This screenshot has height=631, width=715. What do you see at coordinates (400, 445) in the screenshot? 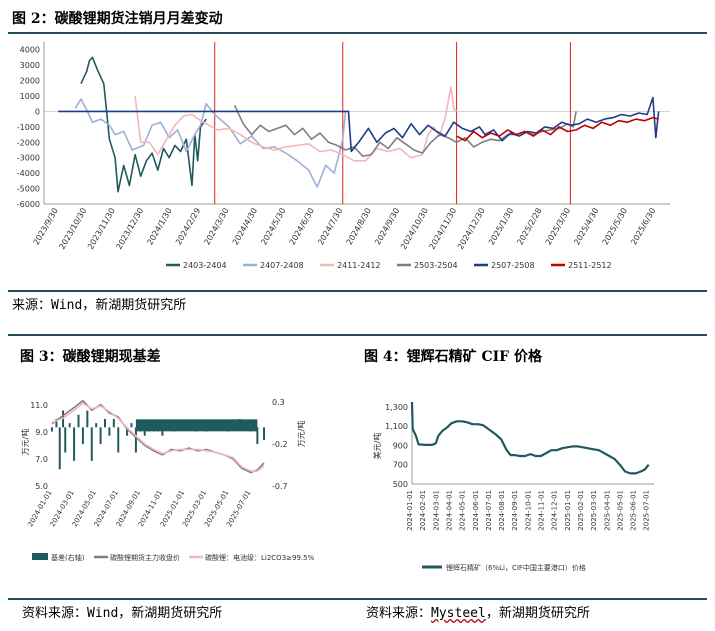
I see `fig4-y-tick-label: 900` at bounding box center [400, 445].